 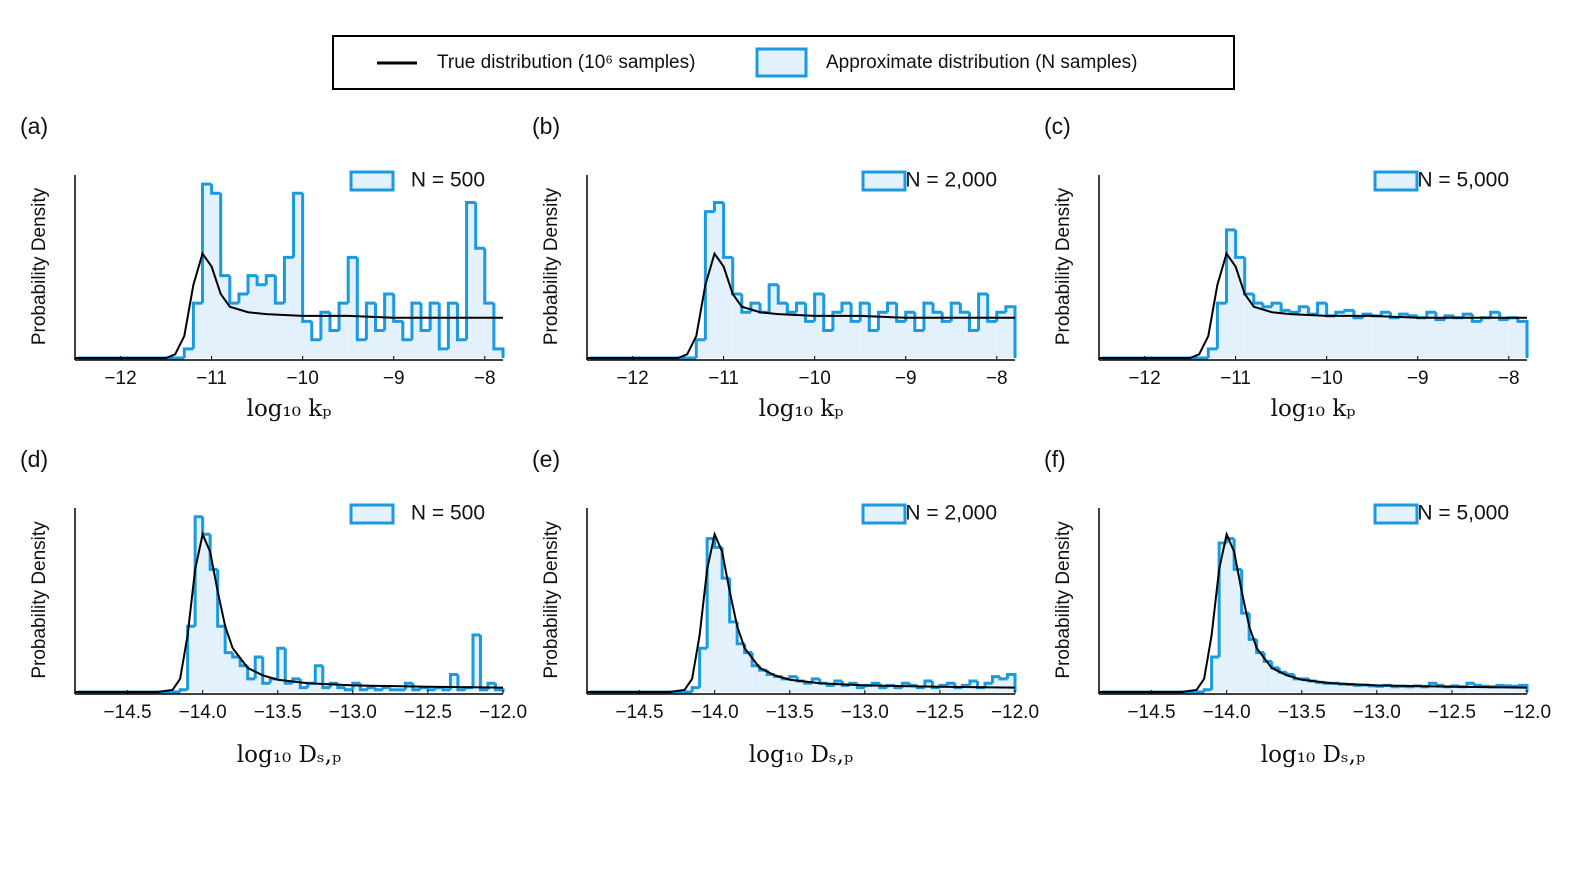 What do you see at coordinates (865, 712) in the screenshot?
I see `x-tick-label: −13.0` at bounding box center [865, 712].